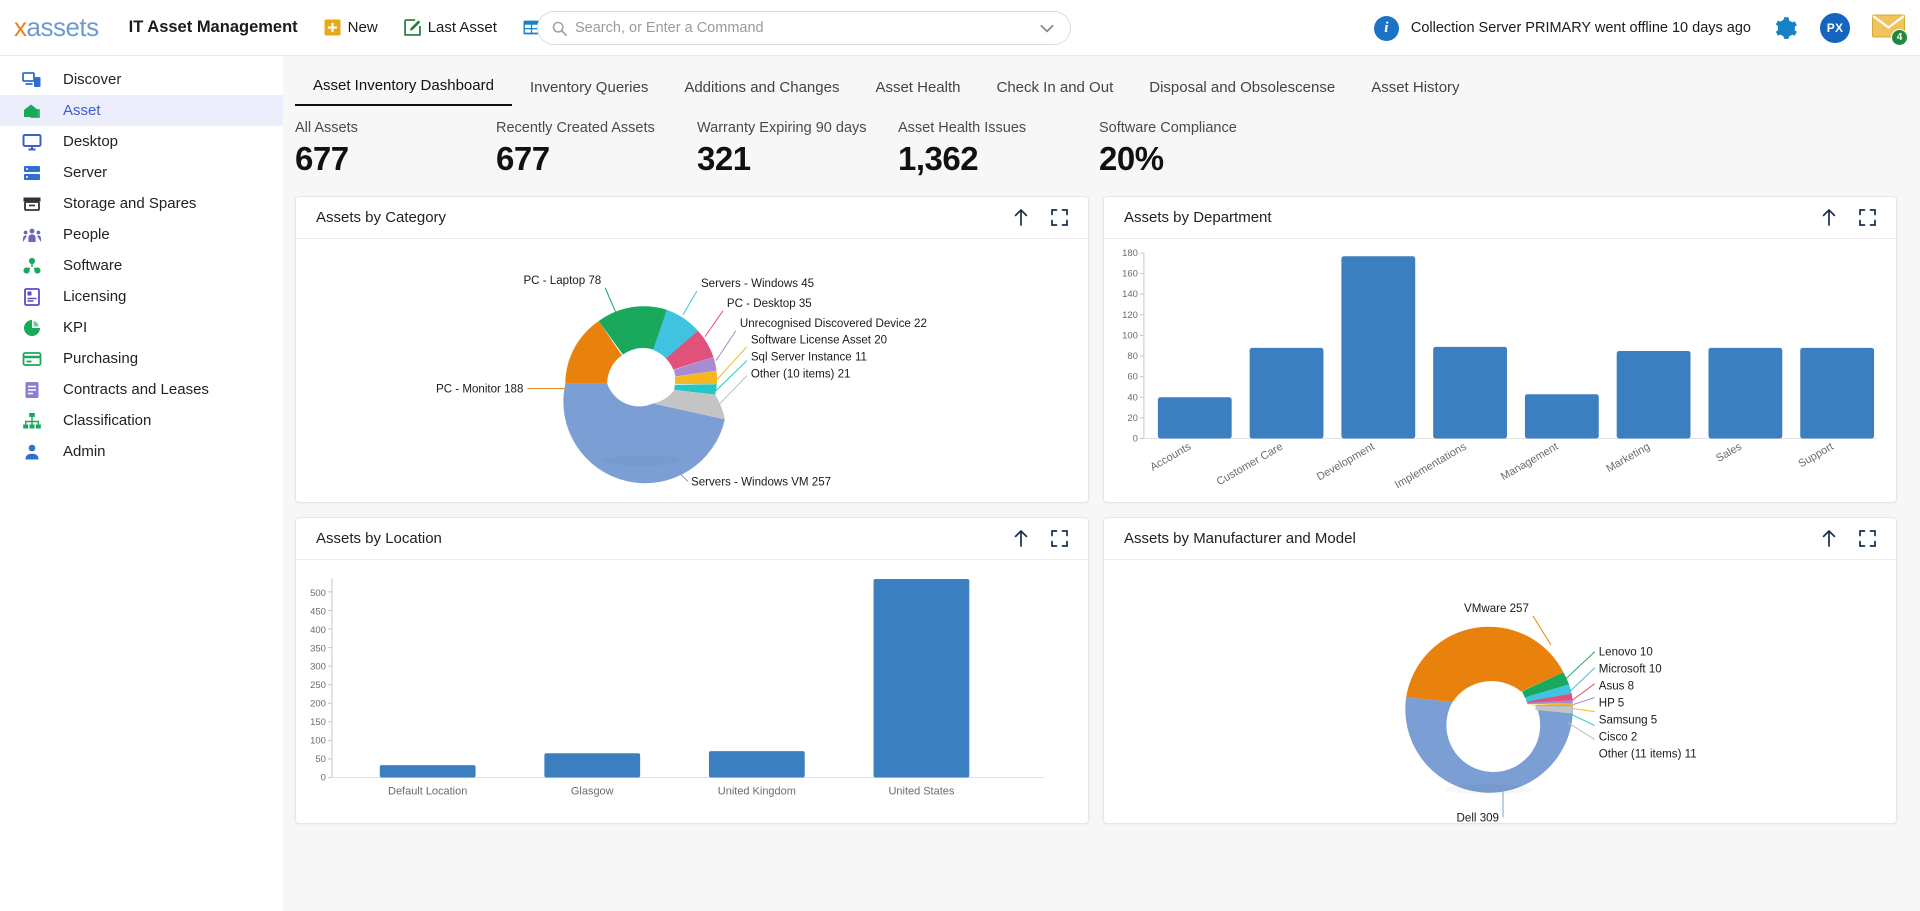 Image resolution: width=1920 pixels, height=911 pixels. I want to click on bar-customer-care, so click(1286, 393).